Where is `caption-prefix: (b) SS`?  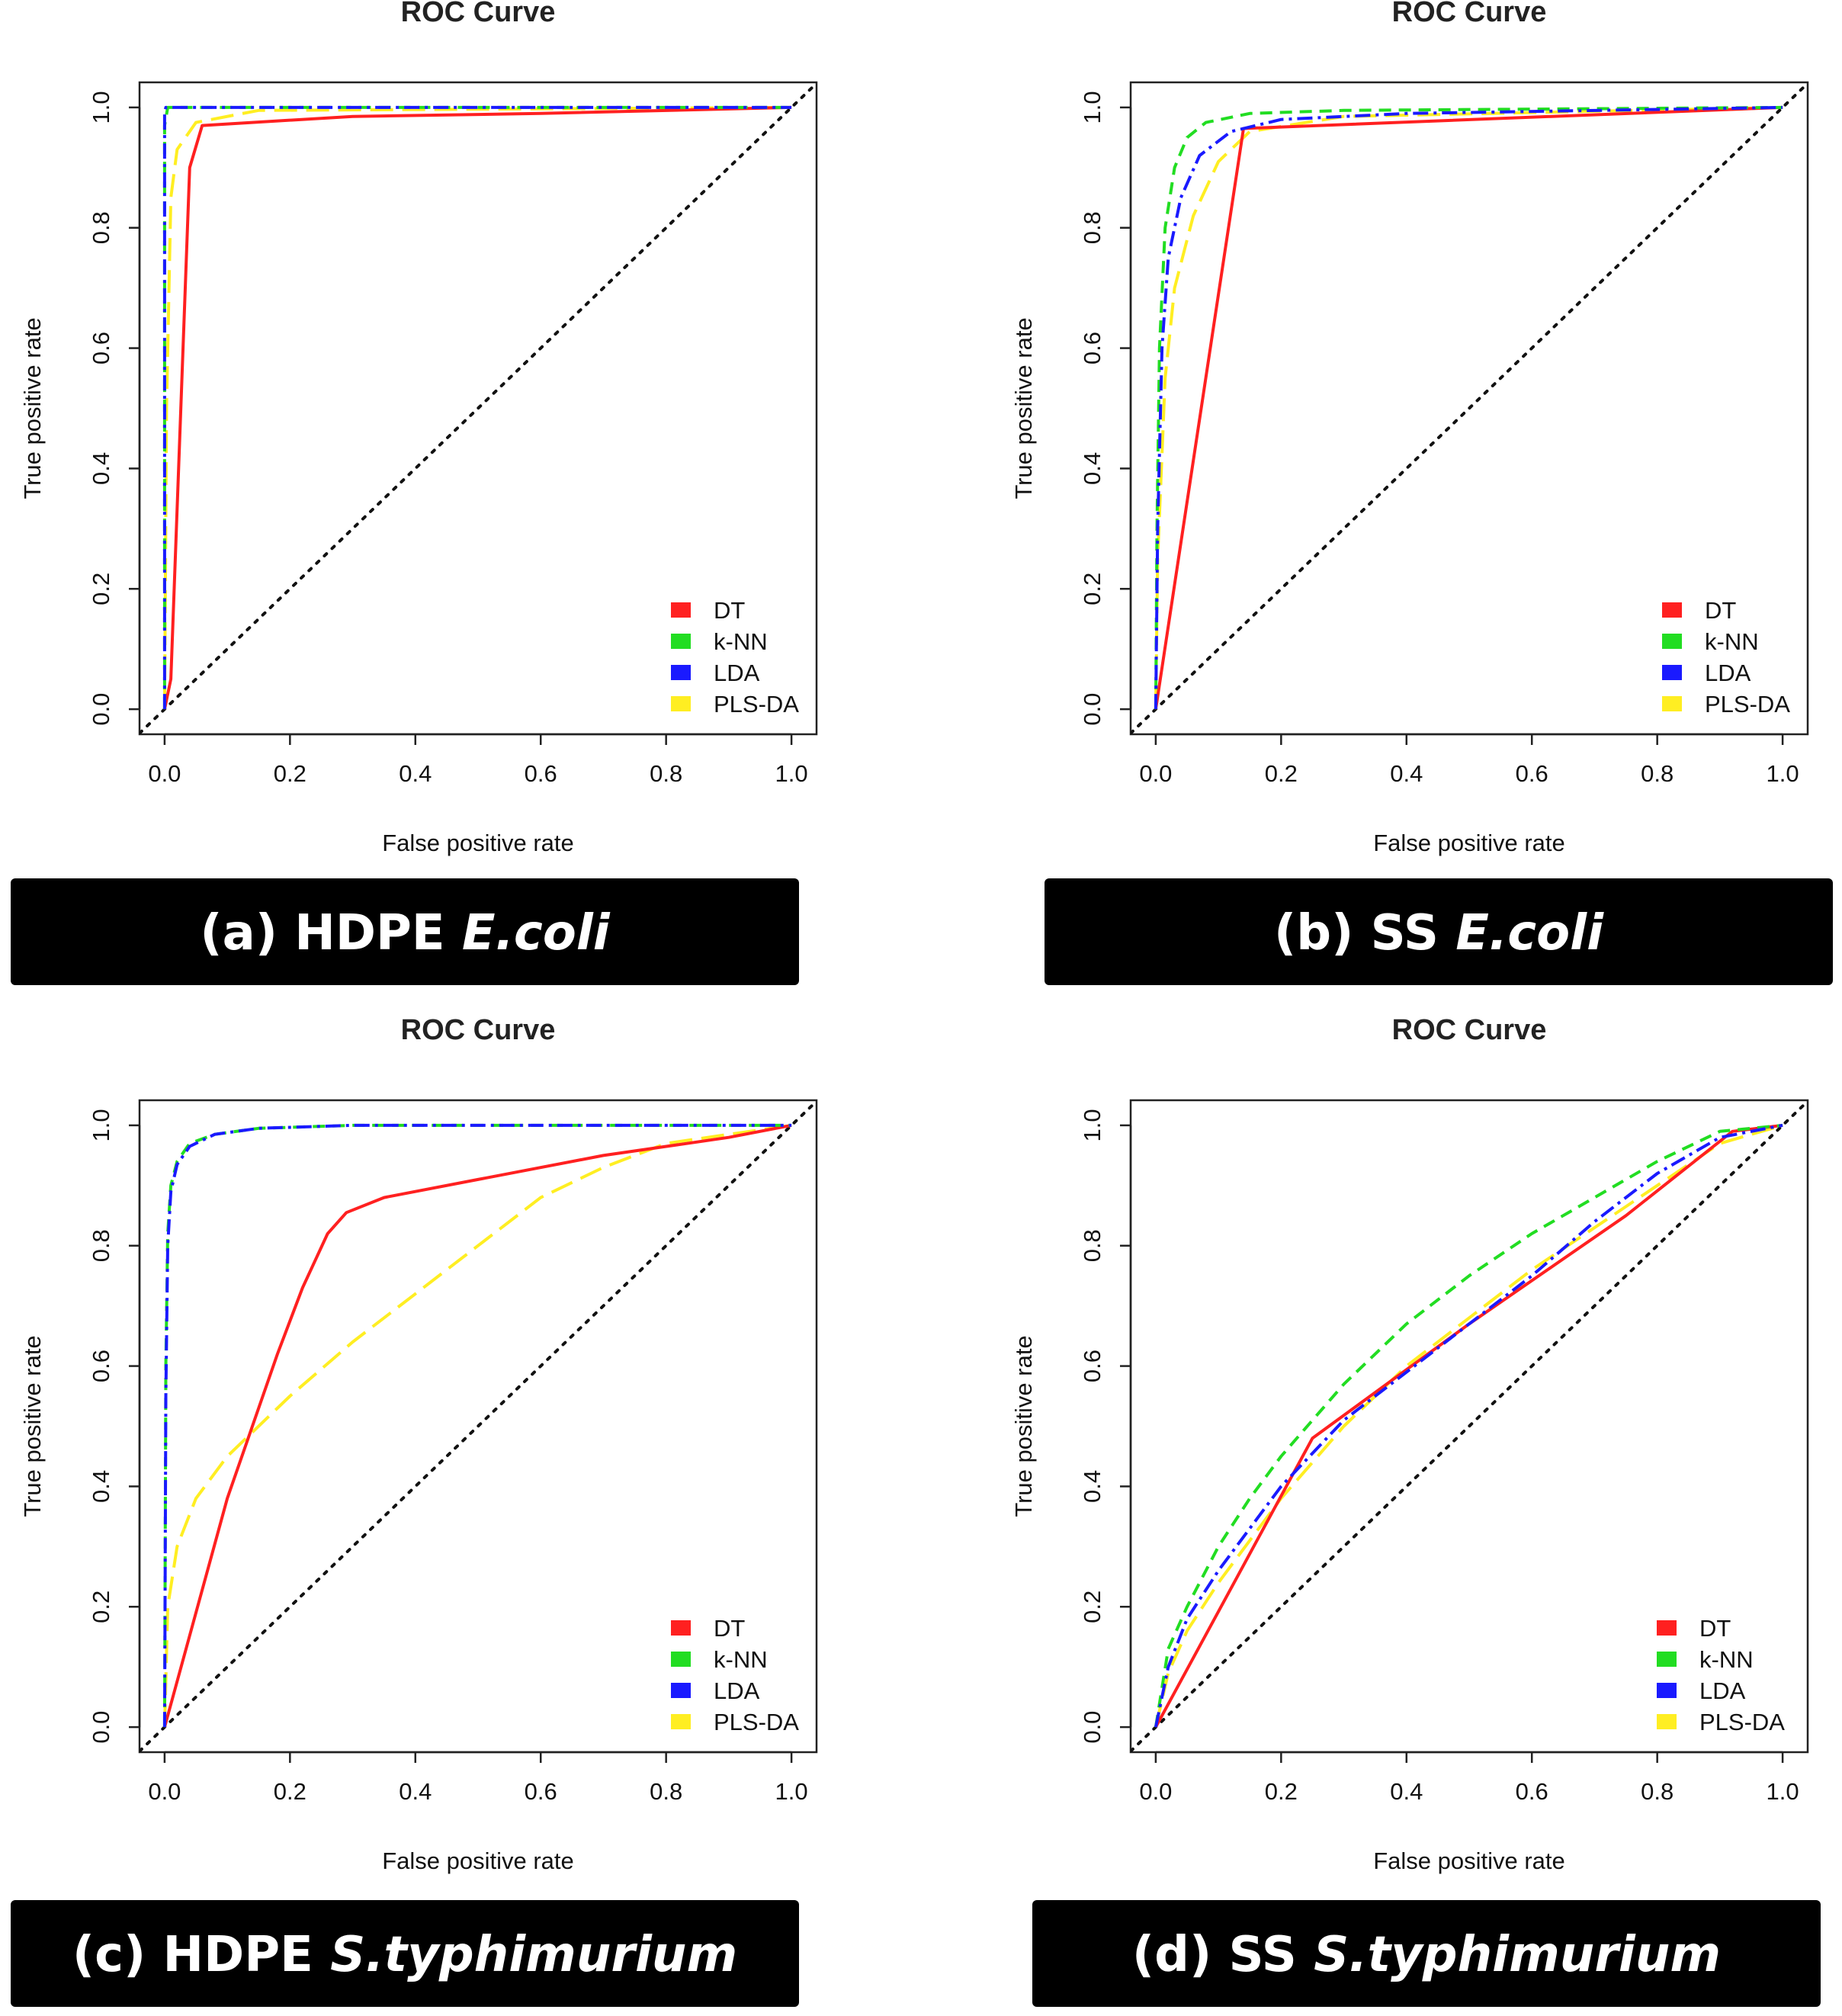 caption-prefix: (b) SS is located at coordinates (1364, 933).